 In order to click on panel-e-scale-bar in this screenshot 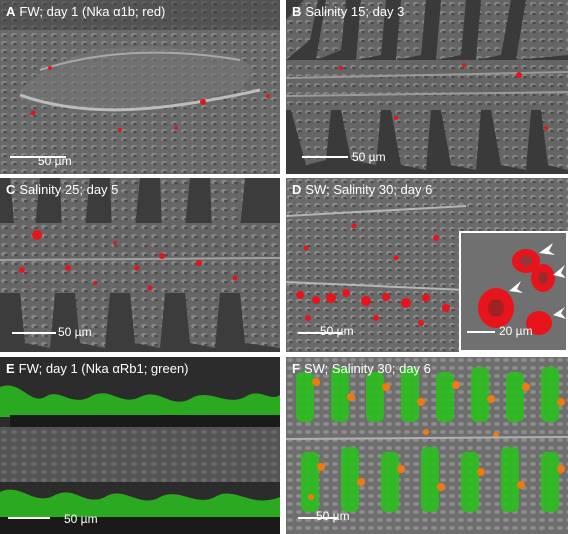, I will do `click(29, 518)`.